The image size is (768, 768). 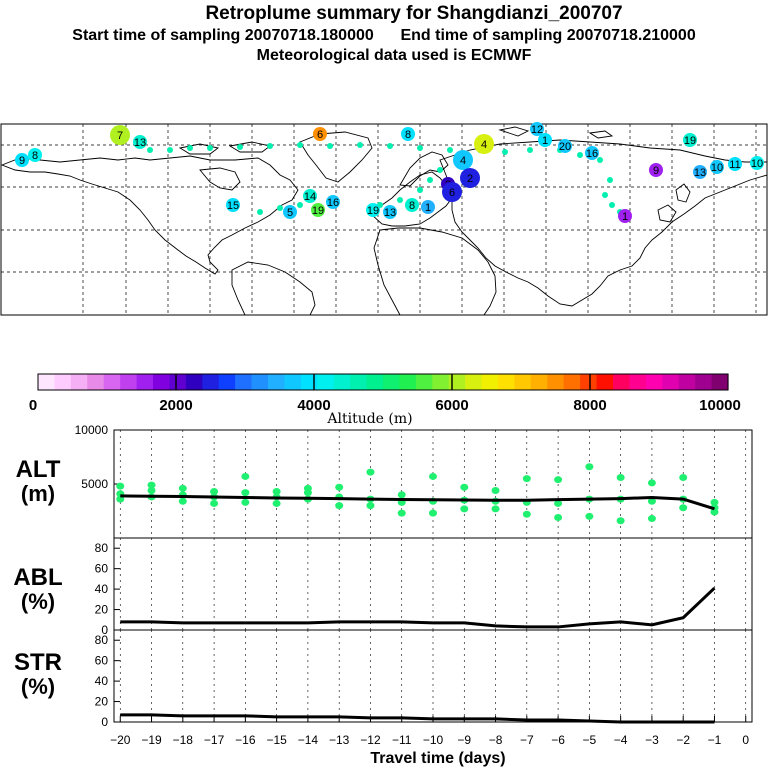 I want to click on colorbar-tick-6000: 6000, so click(x=451, y=405).